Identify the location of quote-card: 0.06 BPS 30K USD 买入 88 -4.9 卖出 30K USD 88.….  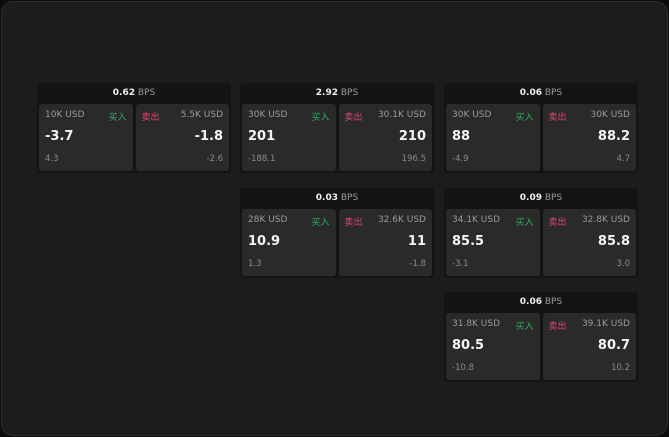
(541, 128).